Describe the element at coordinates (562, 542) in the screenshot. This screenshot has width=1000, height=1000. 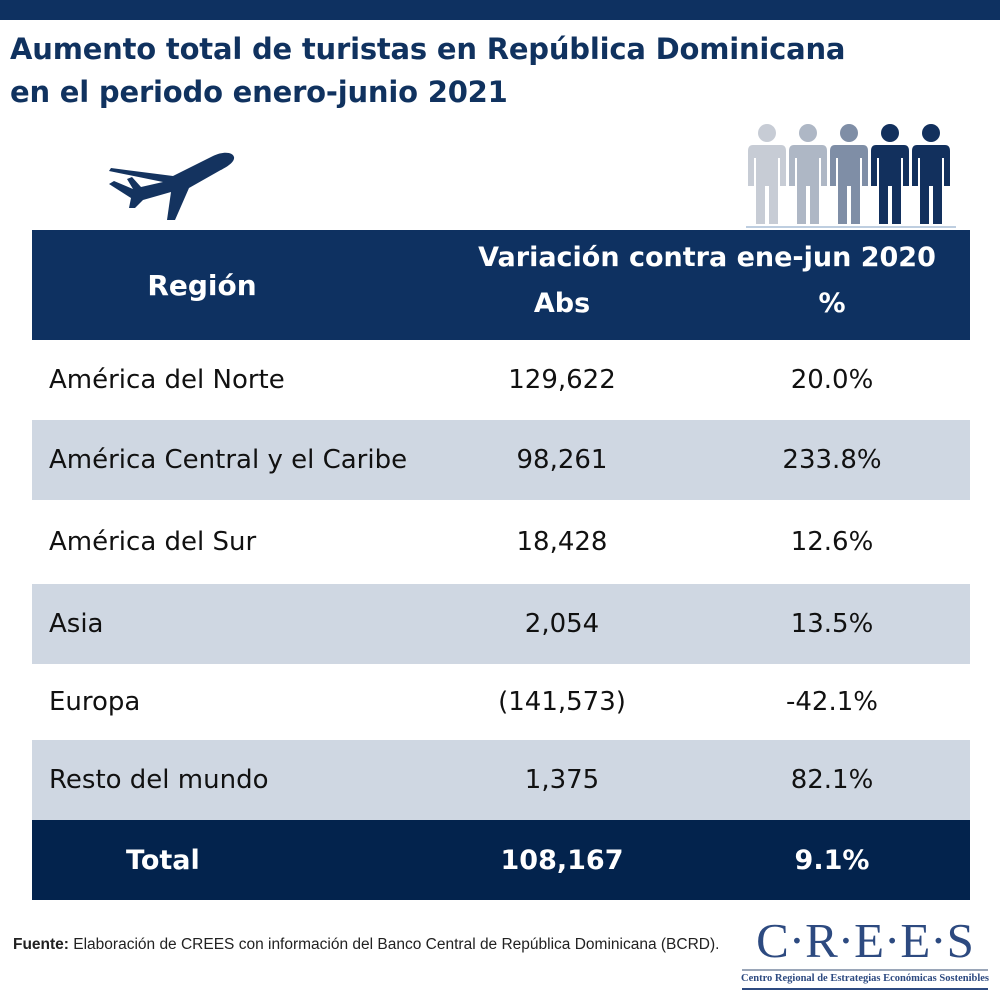
I see `cell-abs: 18,428` at that location.